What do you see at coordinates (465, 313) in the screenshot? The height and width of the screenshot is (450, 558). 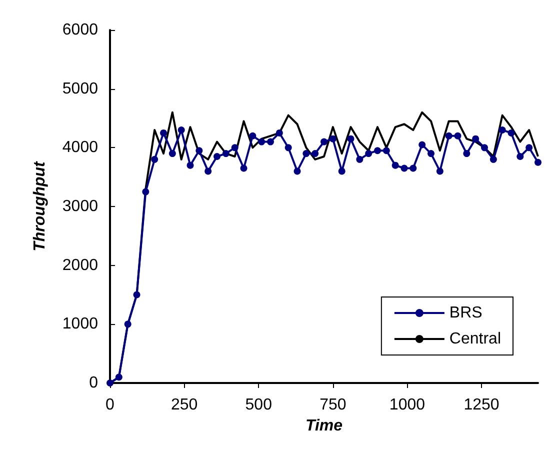 I see `legend-label: BRS` at bounding box center [465, 313].